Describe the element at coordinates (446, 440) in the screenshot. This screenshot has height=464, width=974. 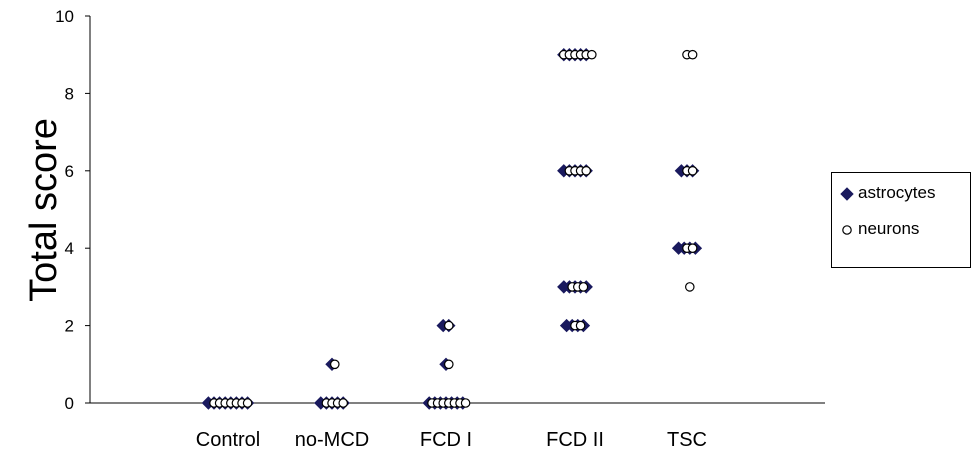
I see `x-category-label: FCD I` at that location.